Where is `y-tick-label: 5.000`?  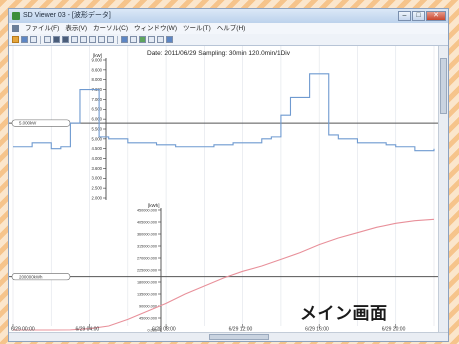
y-tick-label: 5.000 is located at coordinates (97, 138).